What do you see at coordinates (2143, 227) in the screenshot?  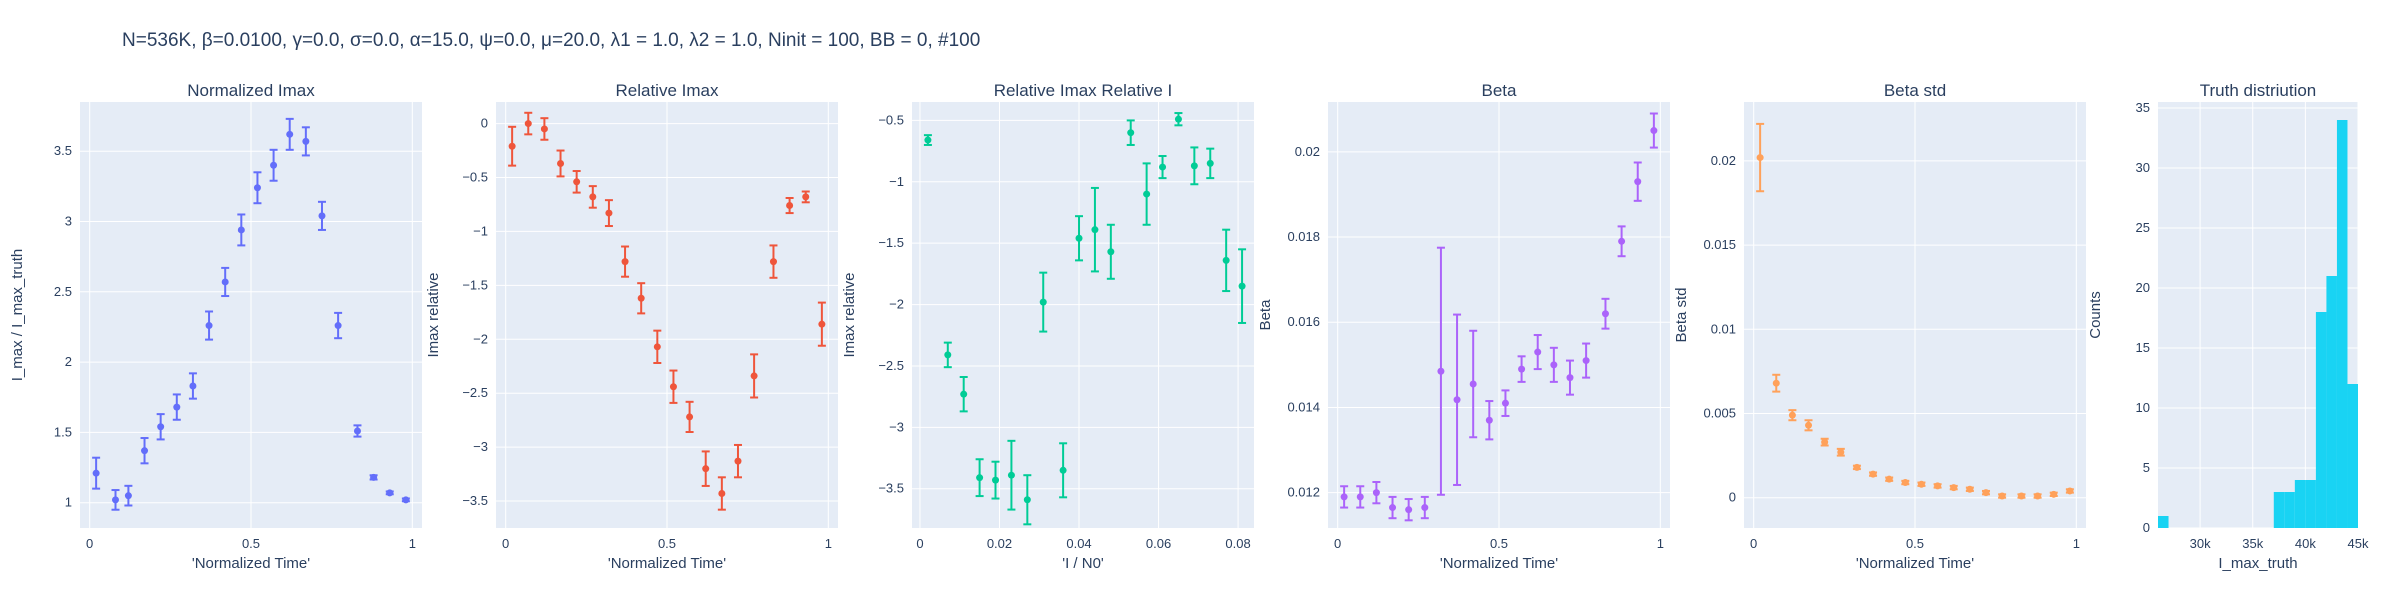 I see `y-tick-label: 25` at bounding box center [2143, 227].